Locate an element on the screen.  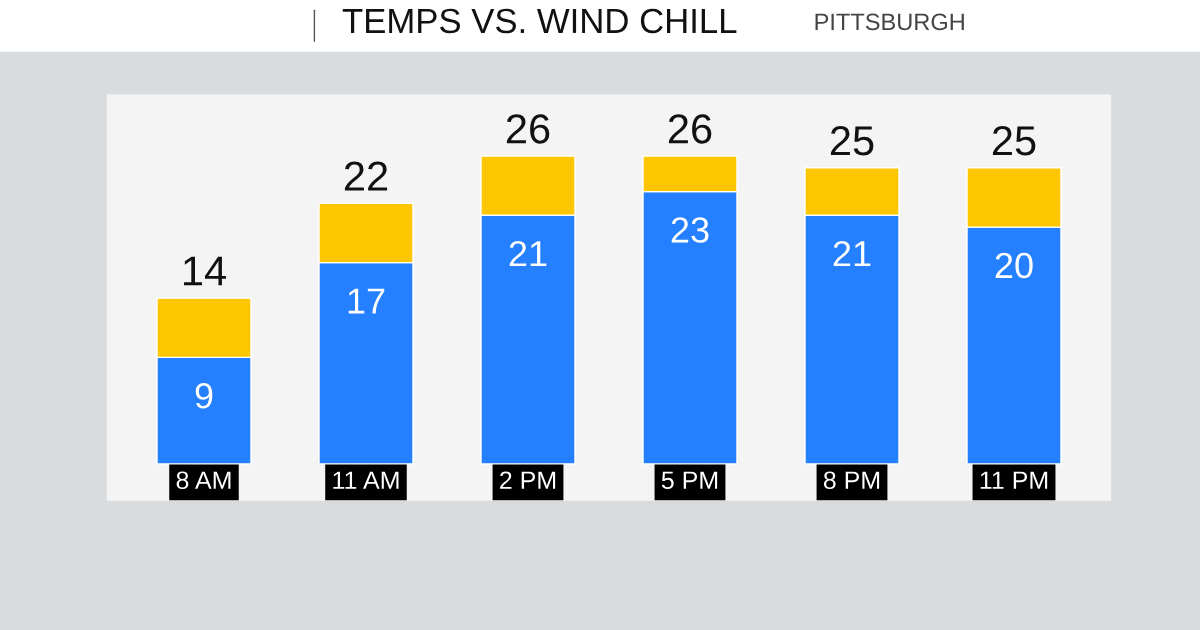
x-tick-label: 11 PM is located at coordinates (1014, 480).